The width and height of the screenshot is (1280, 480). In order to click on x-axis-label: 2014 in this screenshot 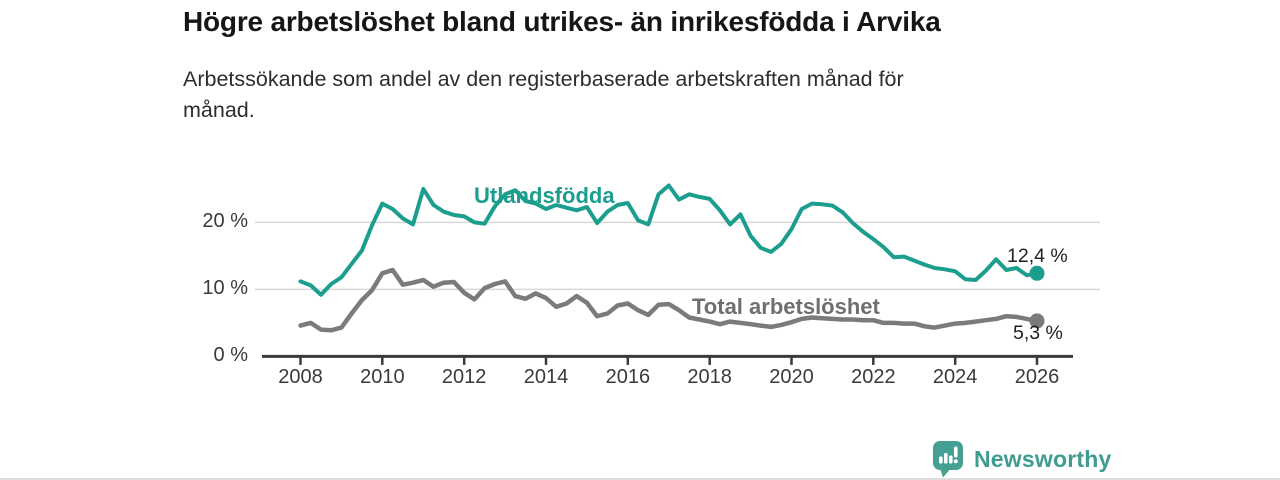, I will do `click(546, 377)`.